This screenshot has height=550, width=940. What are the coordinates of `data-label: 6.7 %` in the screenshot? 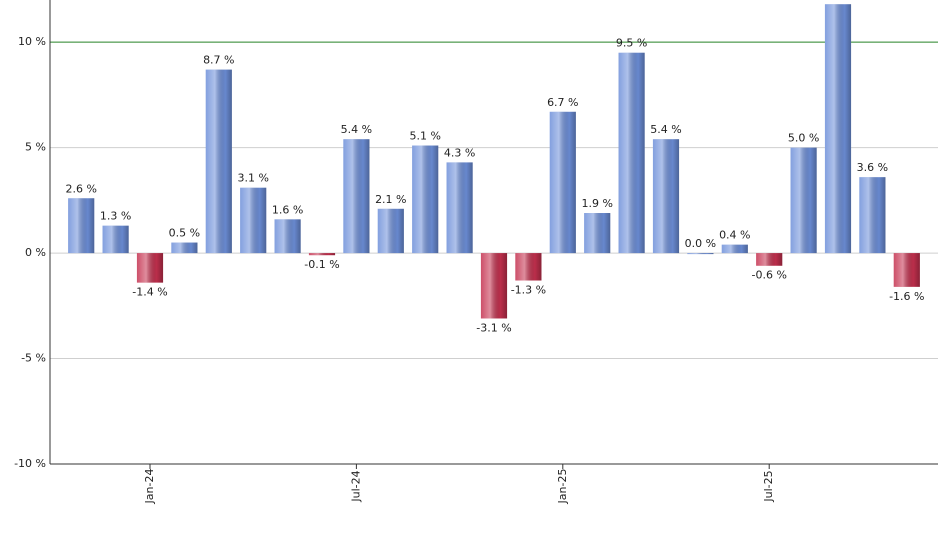 It's located at (562, 102).